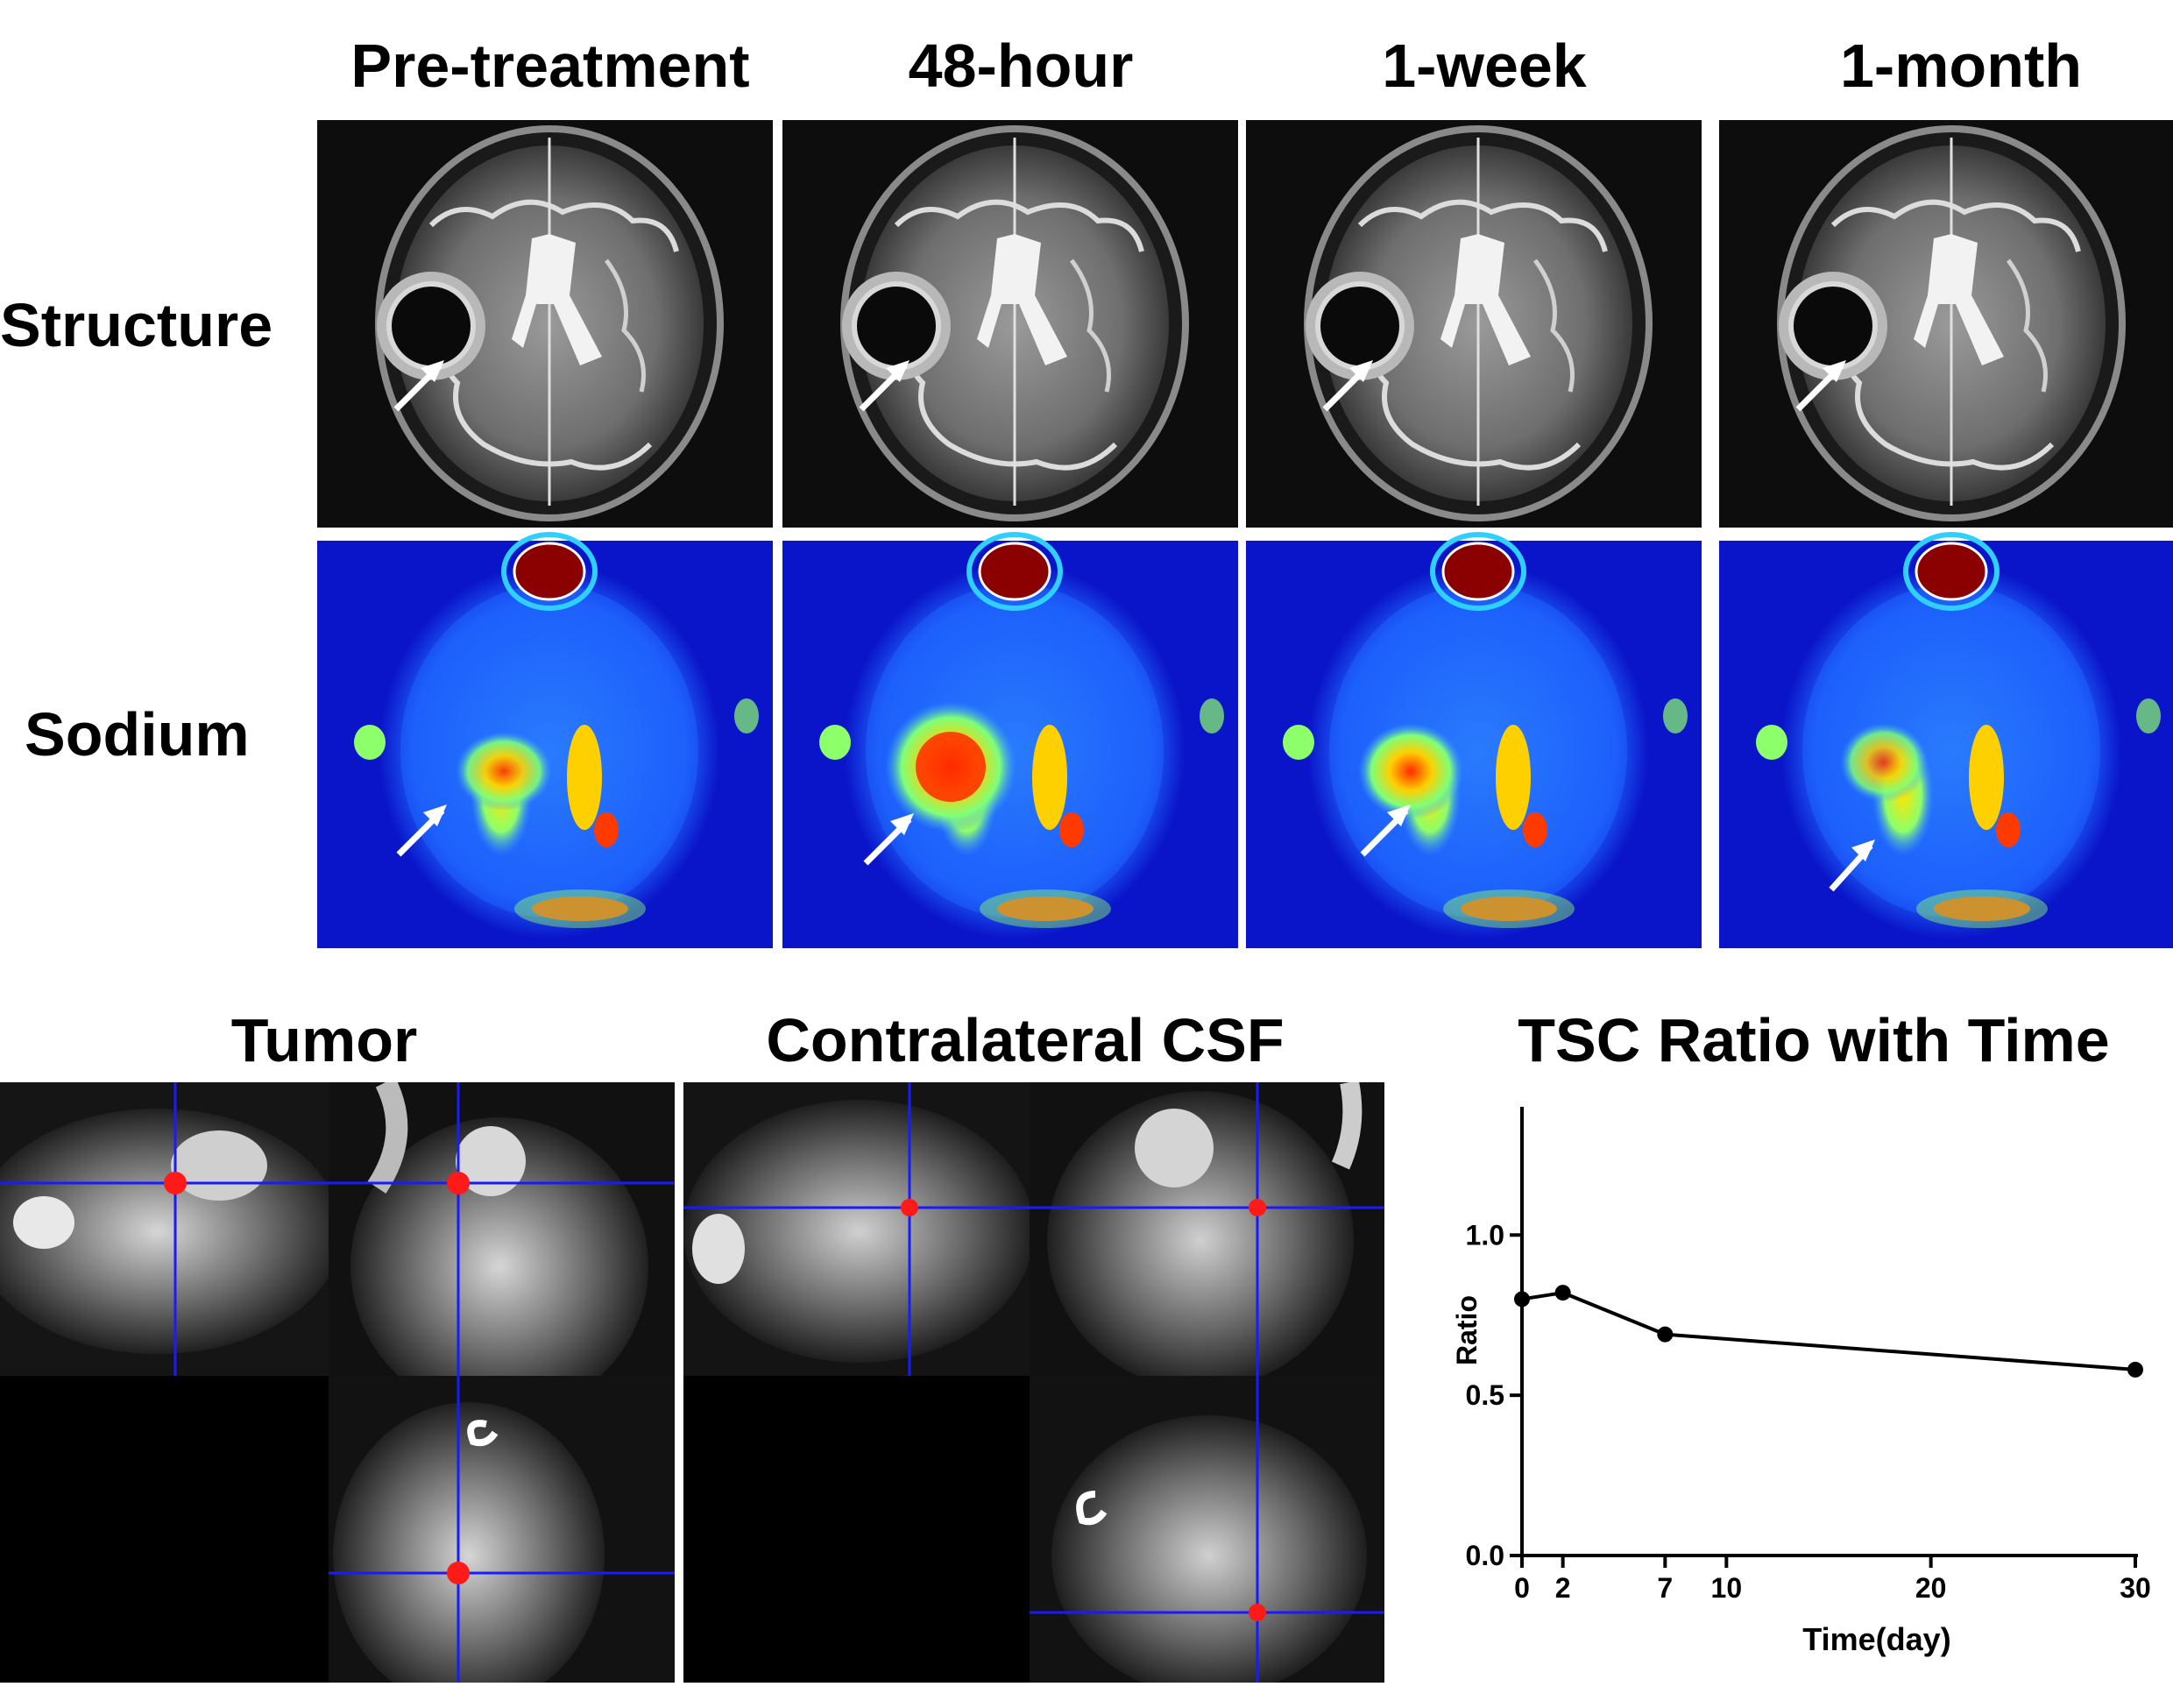 This screenshot has height=1708, width=2173. I want to click on tumor-marker-axial, so click(176, 1183).